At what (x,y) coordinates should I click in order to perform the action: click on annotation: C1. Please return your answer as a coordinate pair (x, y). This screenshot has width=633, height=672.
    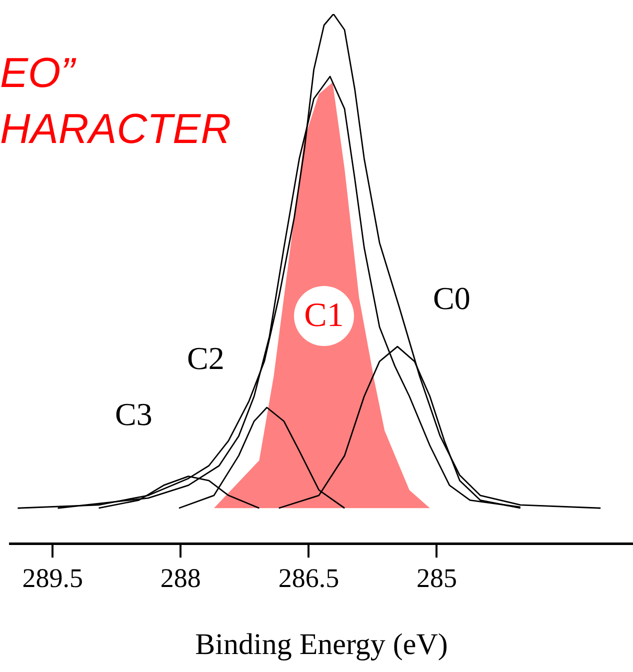
    Looking at the image, I should click on (324, 316).